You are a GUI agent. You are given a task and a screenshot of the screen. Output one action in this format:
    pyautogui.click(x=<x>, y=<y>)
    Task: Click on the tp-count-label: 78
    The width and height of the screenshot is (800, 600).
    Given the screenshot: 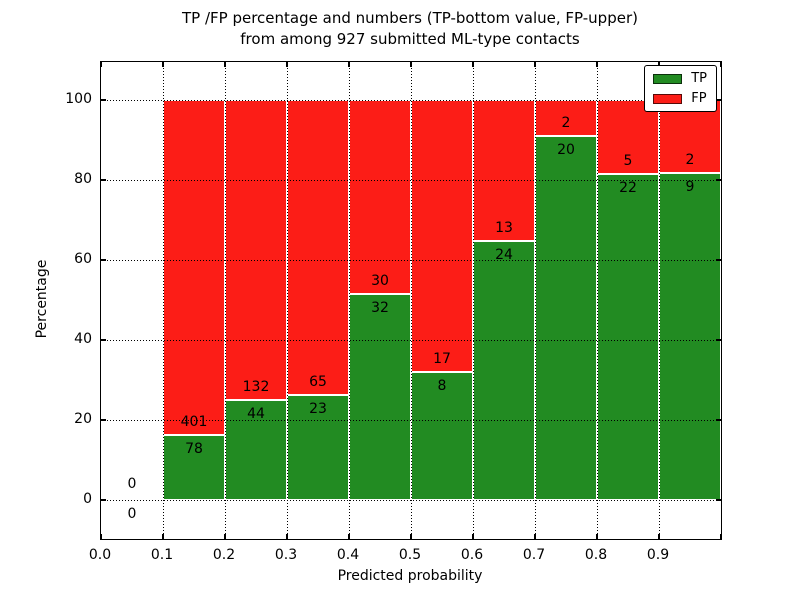 What is the action you would take?
    pyautogui.click(x=194, y=448)
    